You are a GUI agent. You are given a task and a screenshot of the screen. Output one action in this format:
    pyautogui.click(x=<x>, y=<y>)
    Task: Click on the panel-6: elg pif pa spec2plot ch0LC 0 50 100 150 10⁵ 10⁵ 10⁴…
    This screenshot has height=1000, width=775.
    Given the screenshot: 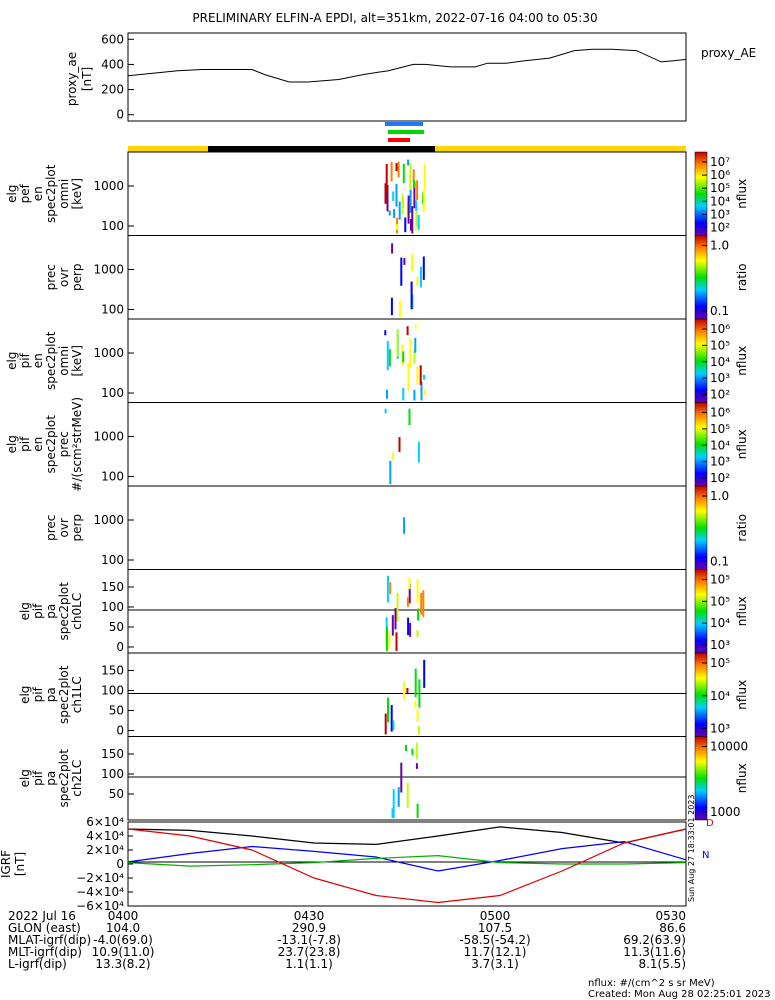 What is the action you would take?
    pyautogui.click(x=383, y=611)
    